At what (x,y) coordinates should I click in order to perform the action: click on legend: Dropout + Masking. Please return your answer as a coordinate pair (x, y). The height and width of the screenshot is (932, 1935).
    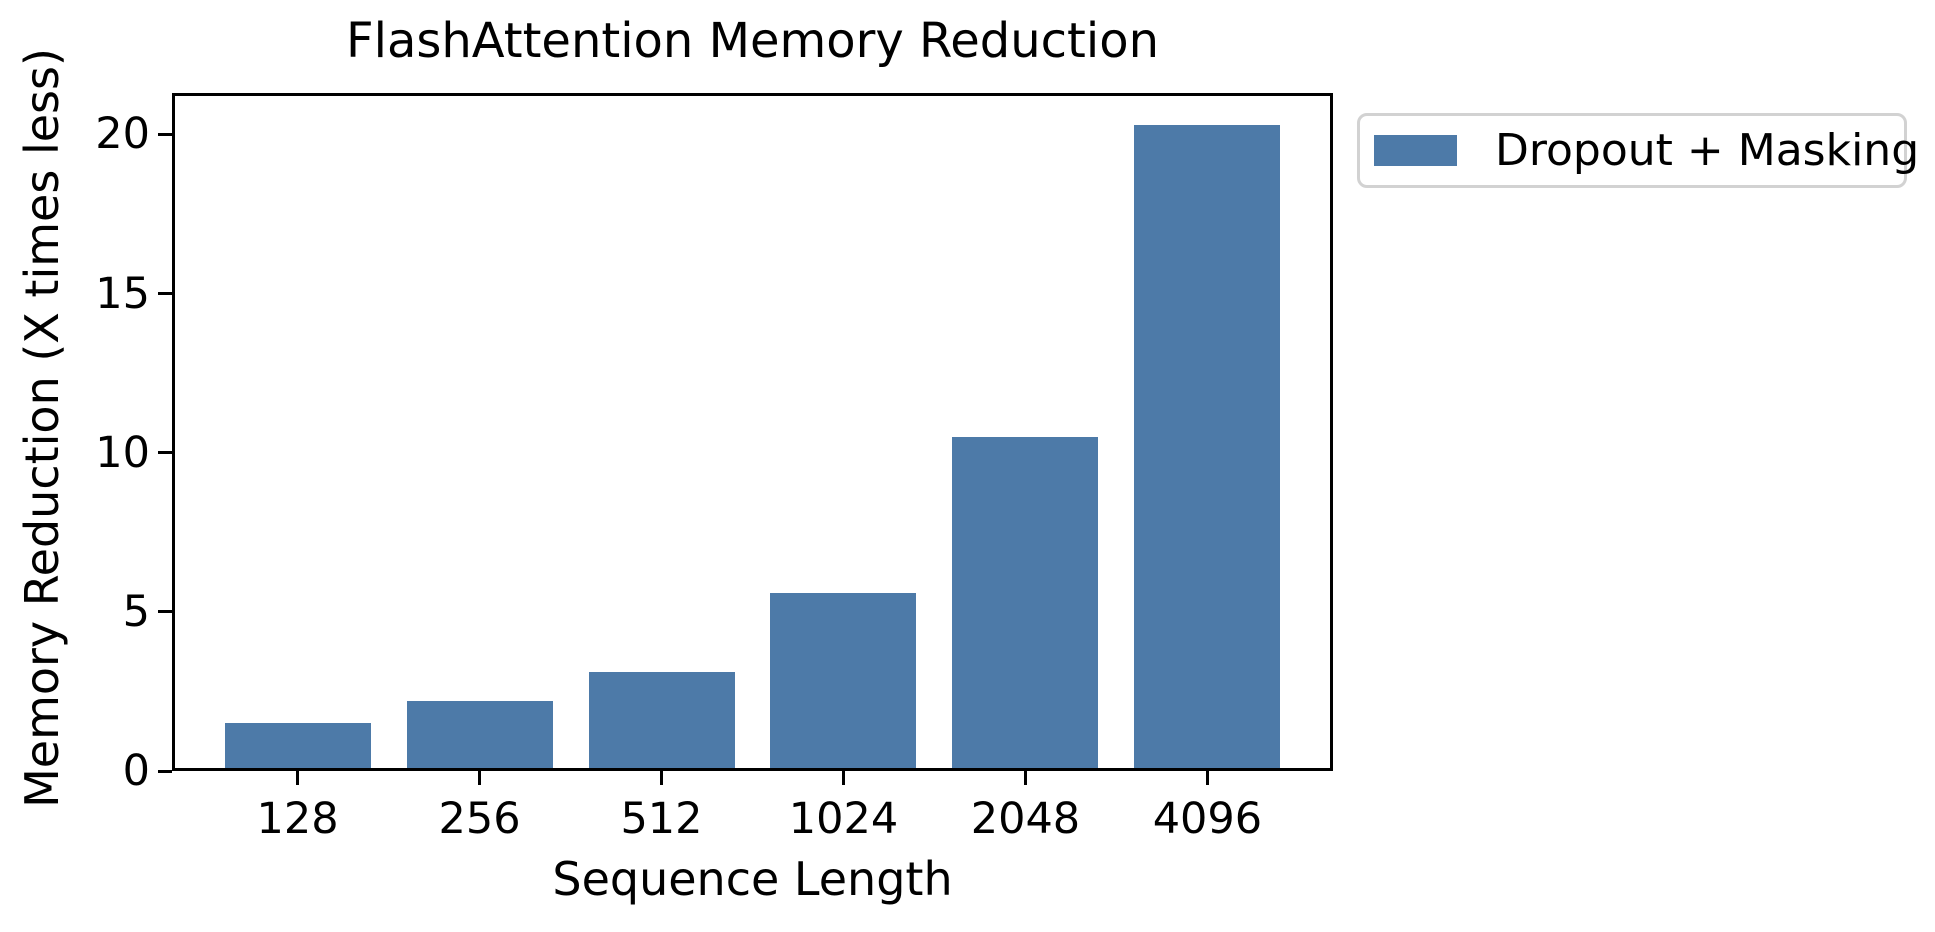
    Looking at the image, I should click on (1638, 150).